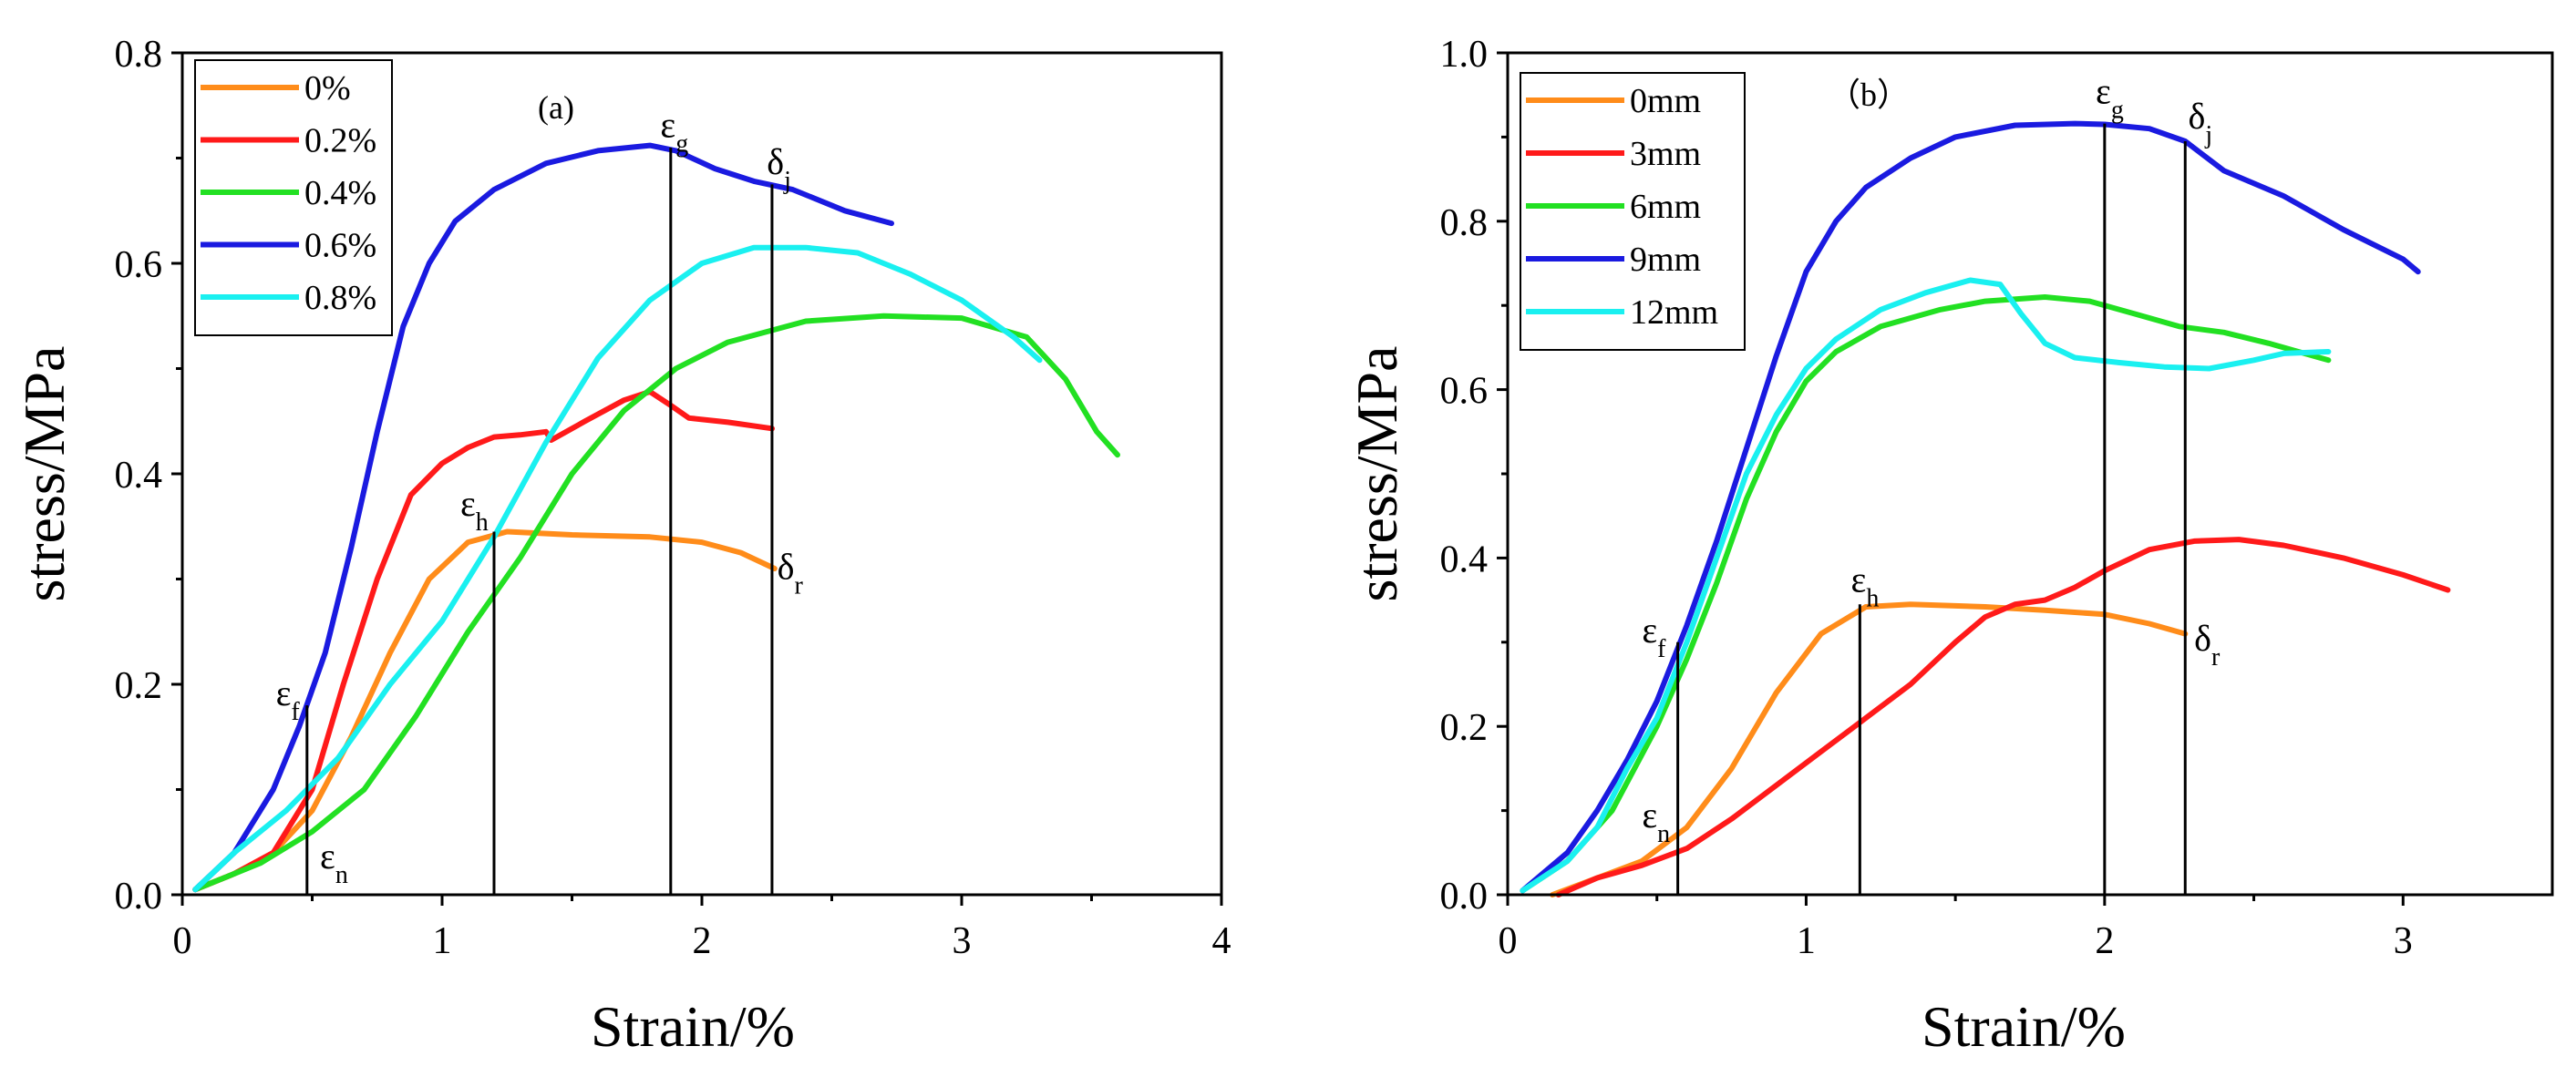 This screenshot has height=1077, width=2576. Describe the element at coordinates (2403, 941) in the screenshot. I see `panel-b-x-tick-label: 3` at that location.